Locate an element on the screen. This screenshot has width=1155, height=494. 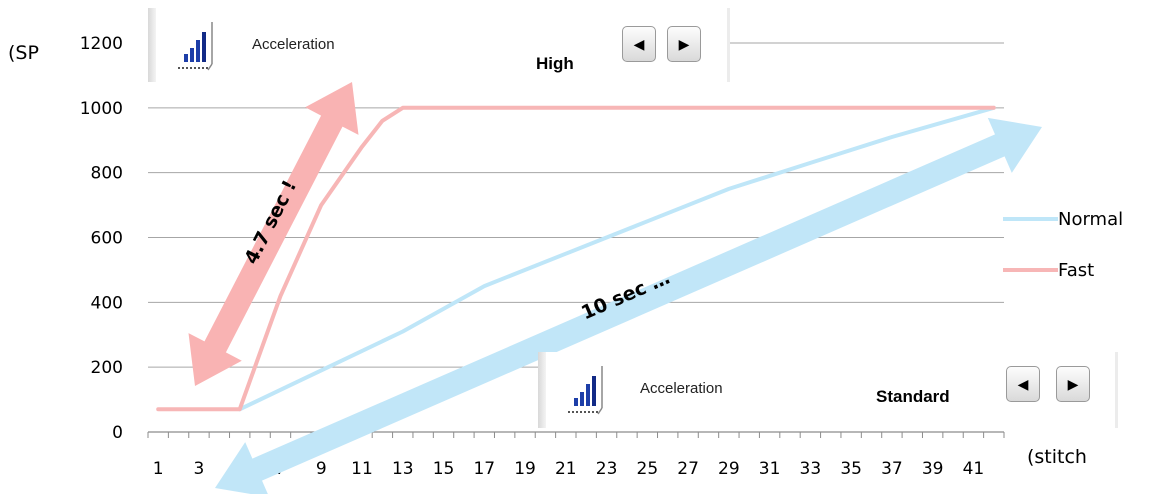
y-axis-ticks: 0 200 400 600 800 1000 1200 is located at coordinates (101, 238).